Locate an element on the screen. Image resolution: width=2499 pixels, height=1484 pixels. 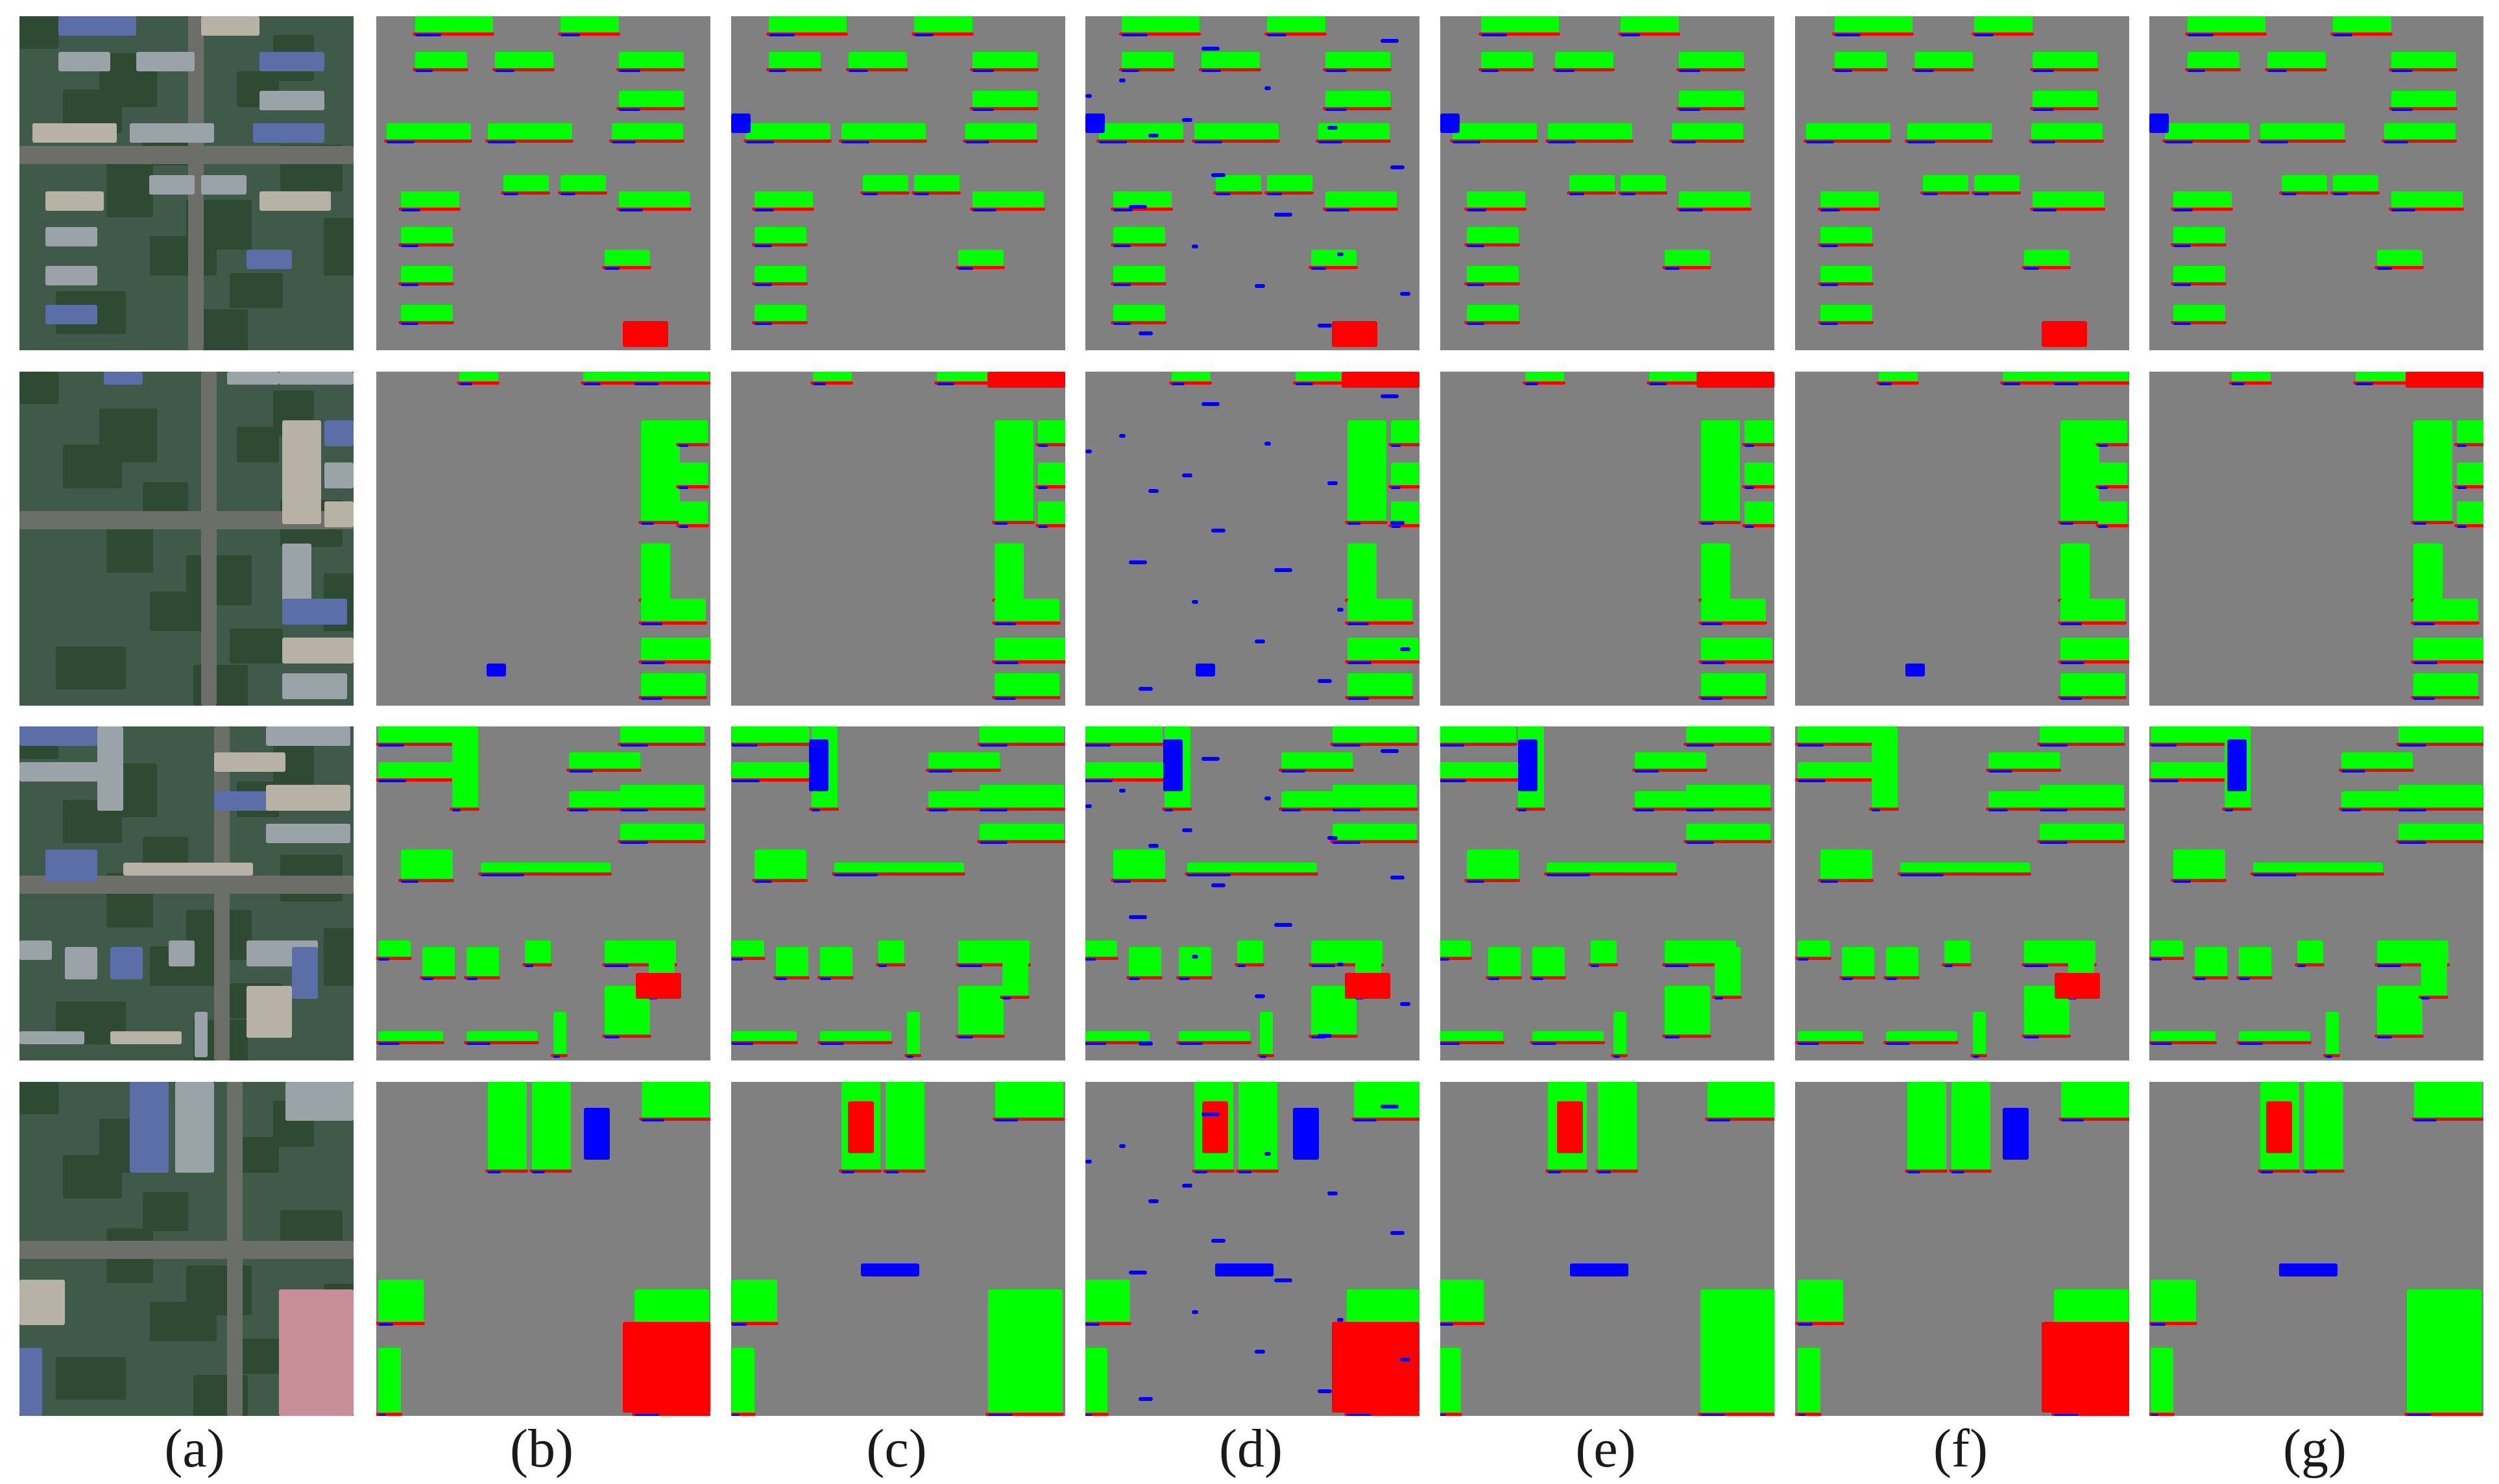
road is located at coordinates (209, 539).